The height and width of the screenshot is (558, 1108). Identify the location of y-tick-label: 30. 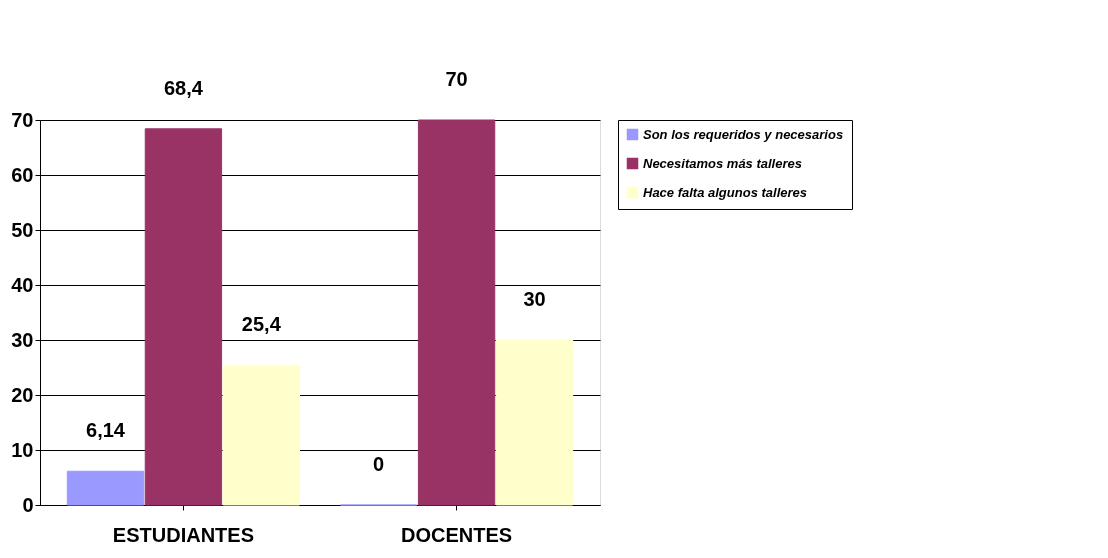
(22, 339).